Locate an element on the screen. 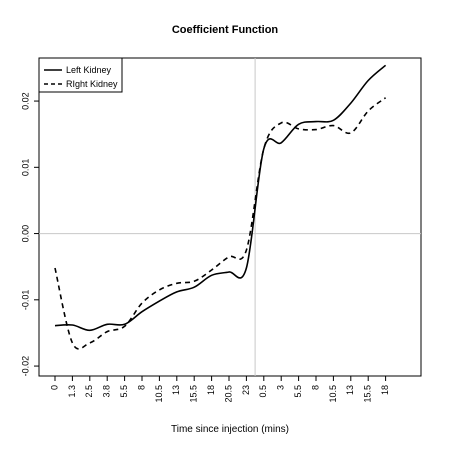 The height and width of the screenshot is (449, 449). y-tick-label: 0.00 is located at coordinates (25, 234).